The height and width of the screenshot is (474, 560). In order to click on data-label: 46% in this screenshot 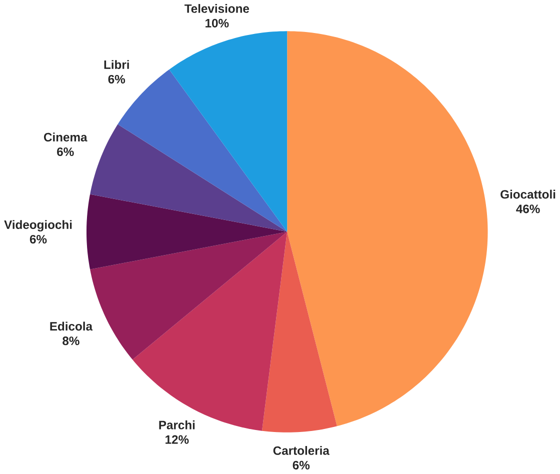, I will do `click(528, 209)`.